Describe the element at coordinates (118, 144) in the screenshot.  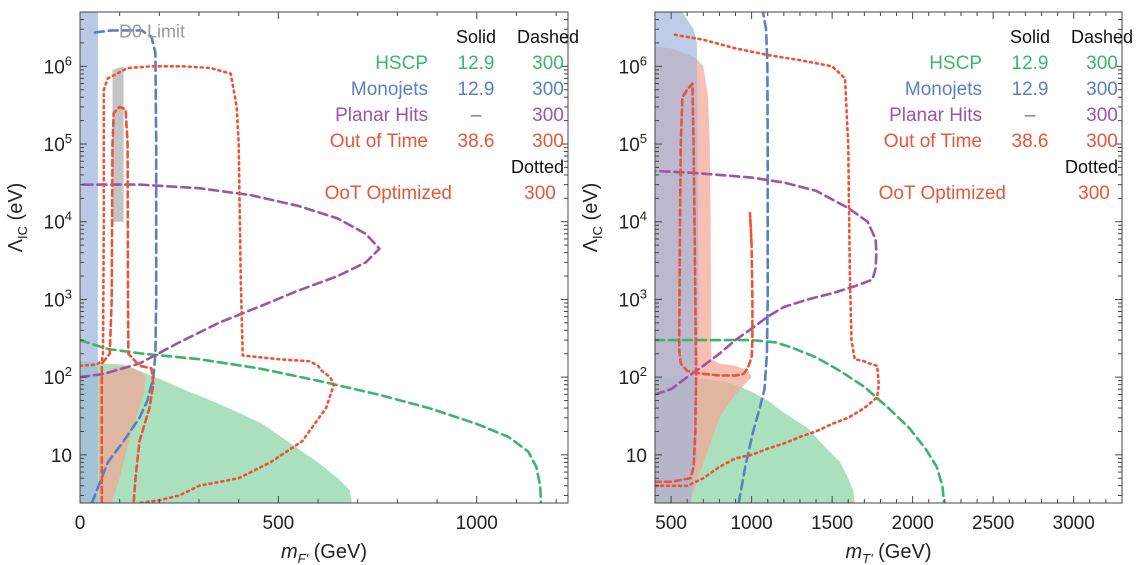
I see `region-d0` at that location.